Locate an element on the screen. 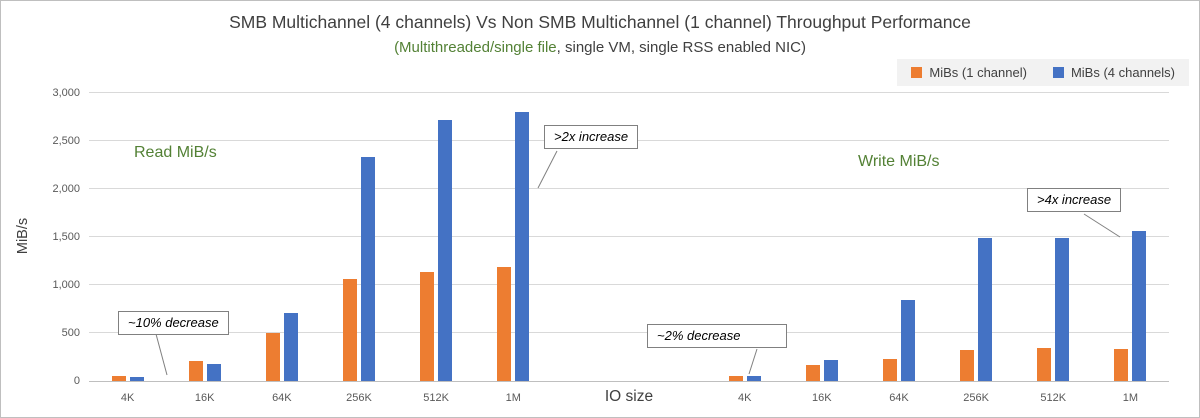 The width and height of the screenshot is (1200, 418). callout-read-increase: >2x increase is located at coordinates (591, 137).